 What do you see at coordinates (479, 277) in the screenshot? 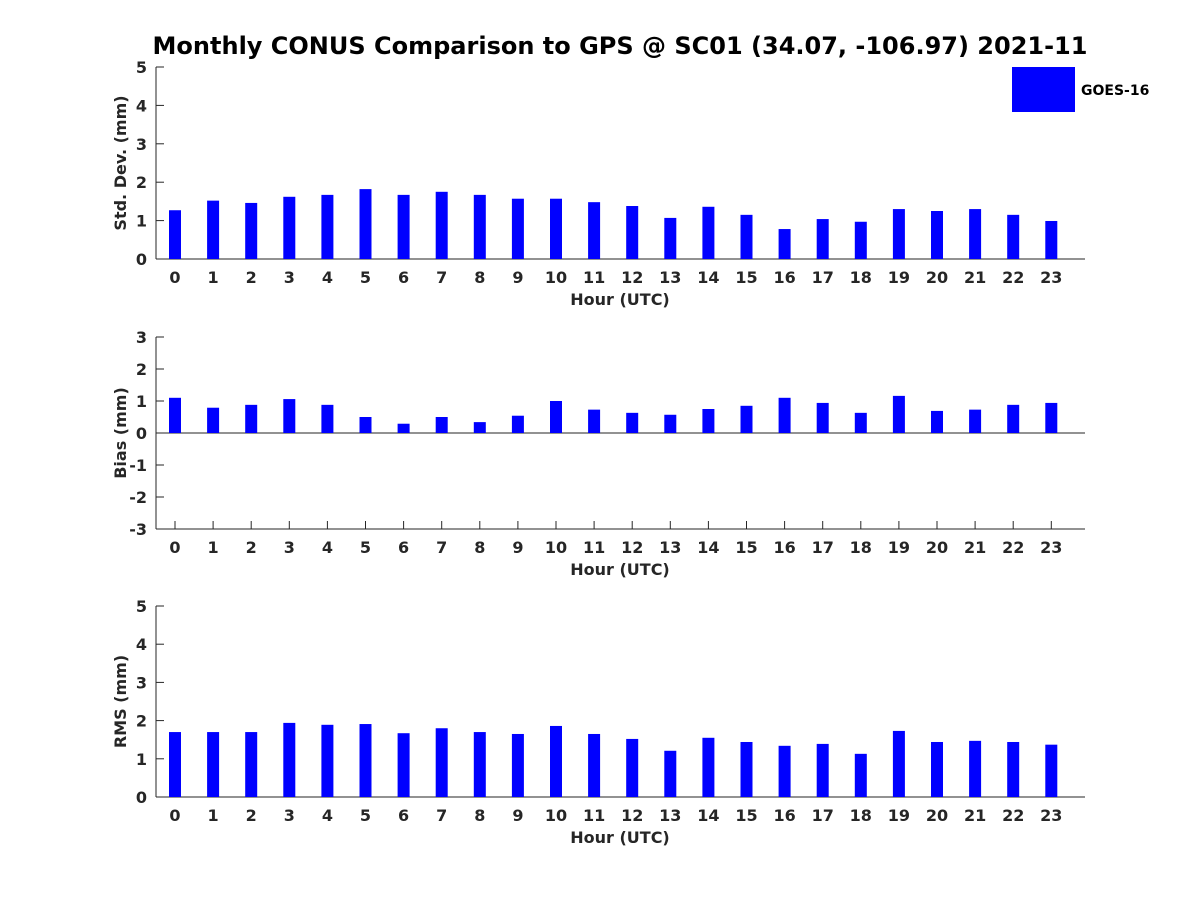
I see `x-tick-label: 8` at bounding box center [479, 277].